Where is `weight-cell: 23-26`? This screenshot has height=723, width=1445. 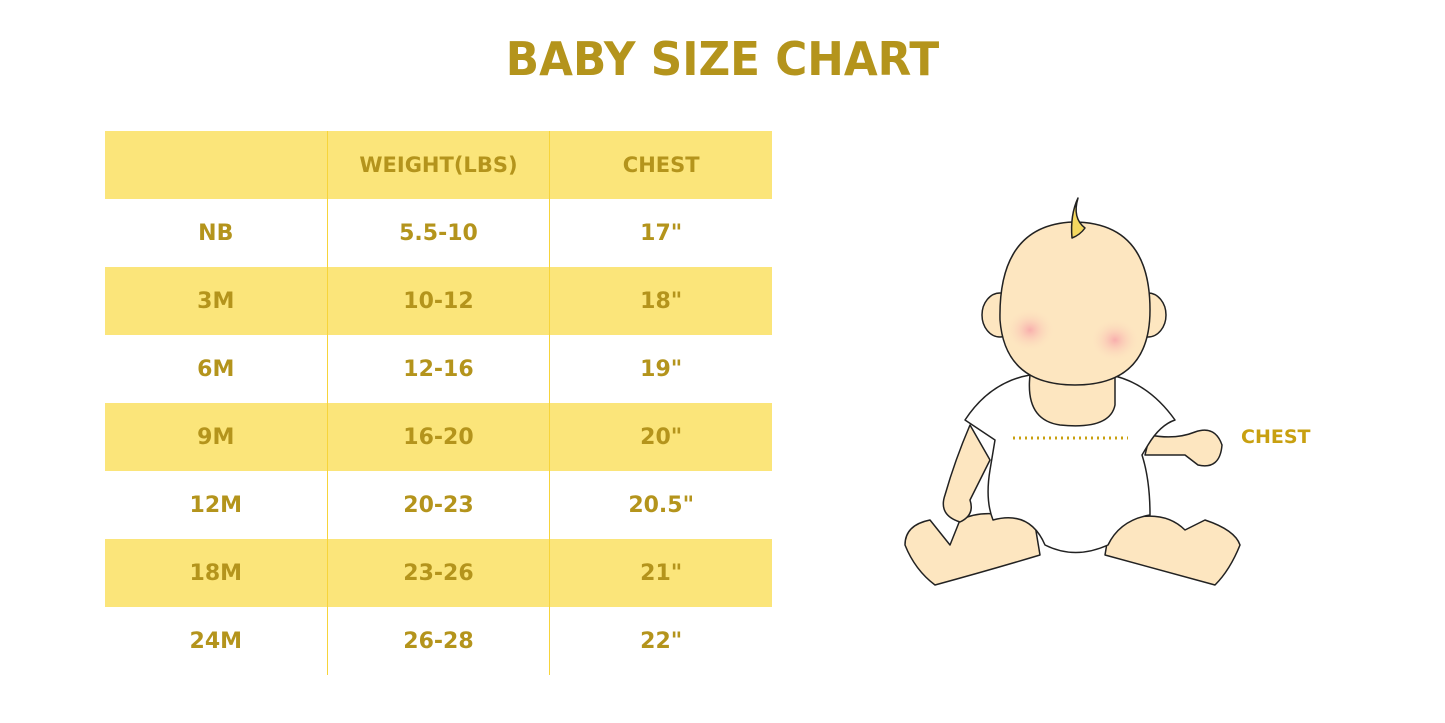 weight-cell: 23-26 is located at coordinates (438, 573).